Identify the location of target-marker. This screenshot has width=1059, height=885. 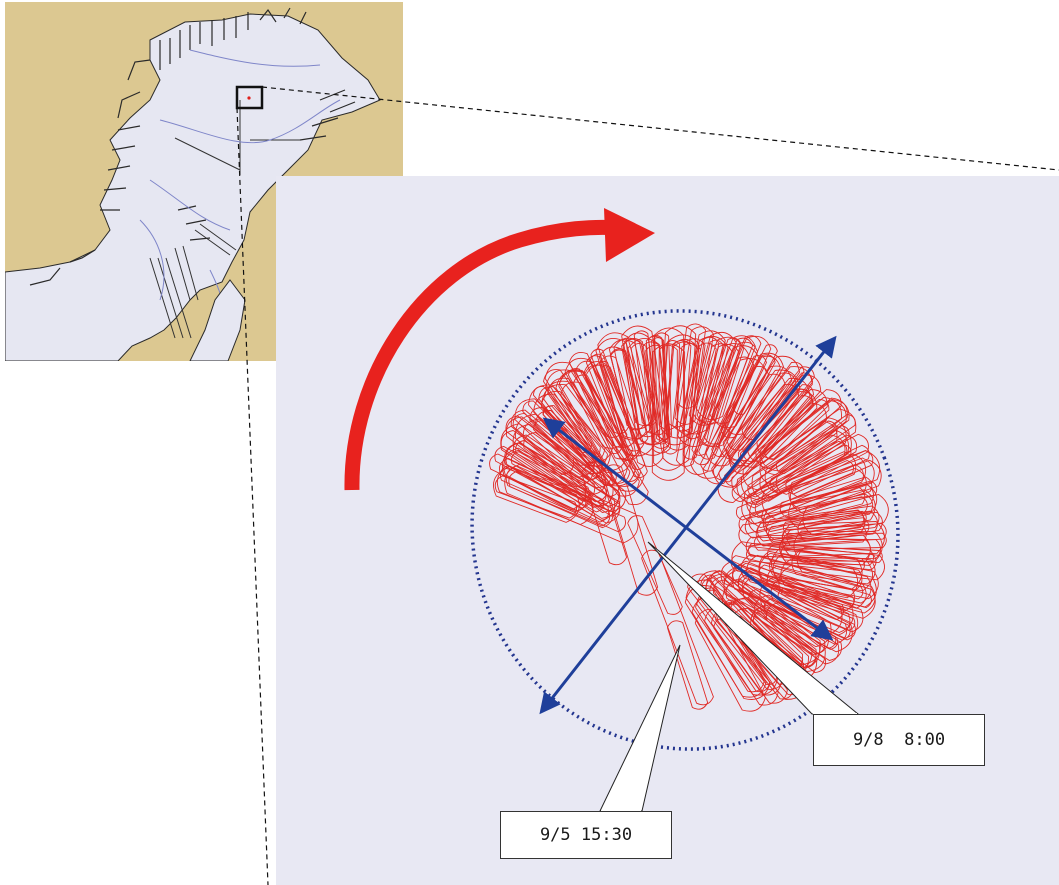
(249, 98).